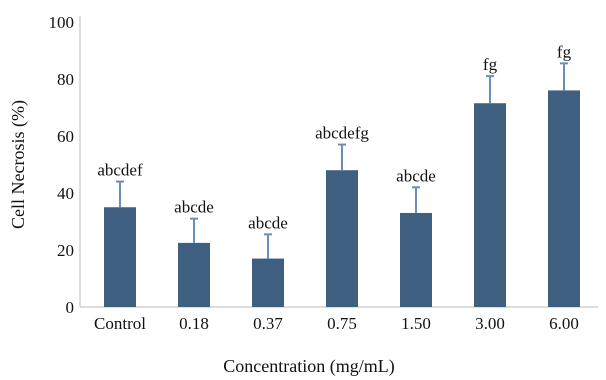  I want to click on y-tick-label: 20, so click(65, 250).